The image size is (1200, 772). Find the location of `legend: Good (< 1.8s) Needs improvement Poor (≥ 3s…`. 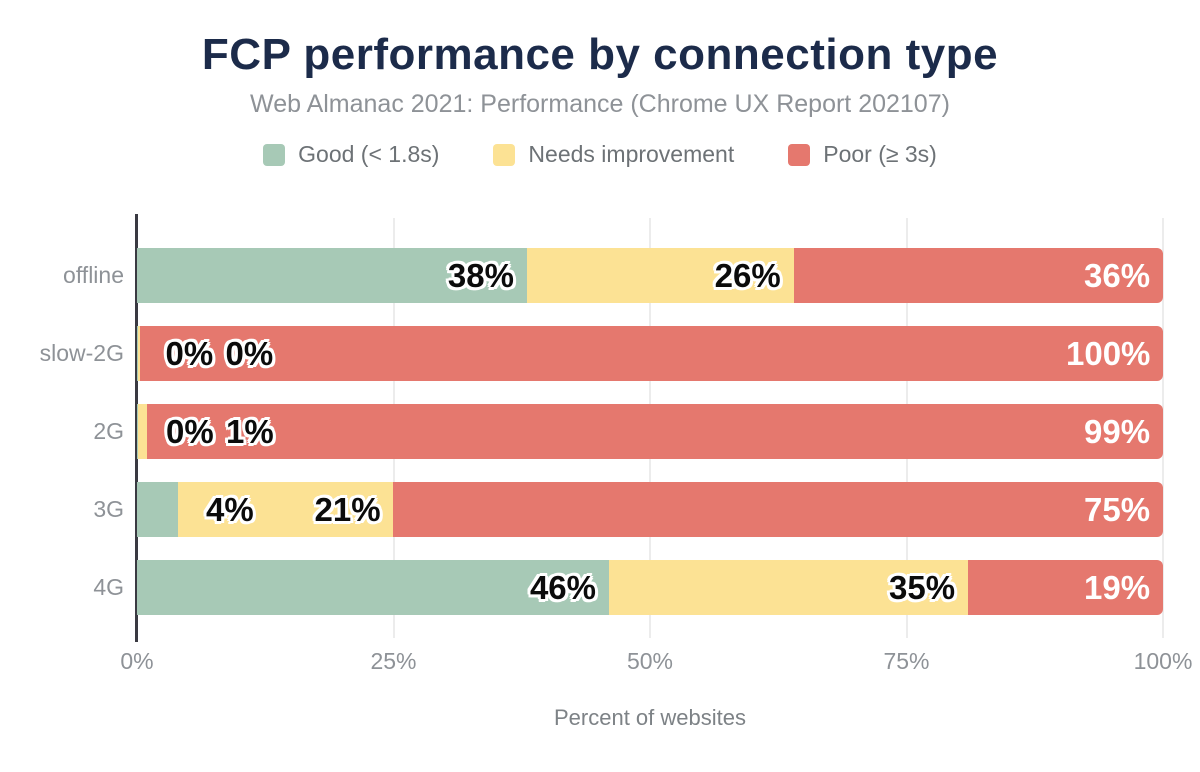

legend: Good (< 1.8s) Needs improvement Poor (≥ 3s… is located at coordinates (600, 154).